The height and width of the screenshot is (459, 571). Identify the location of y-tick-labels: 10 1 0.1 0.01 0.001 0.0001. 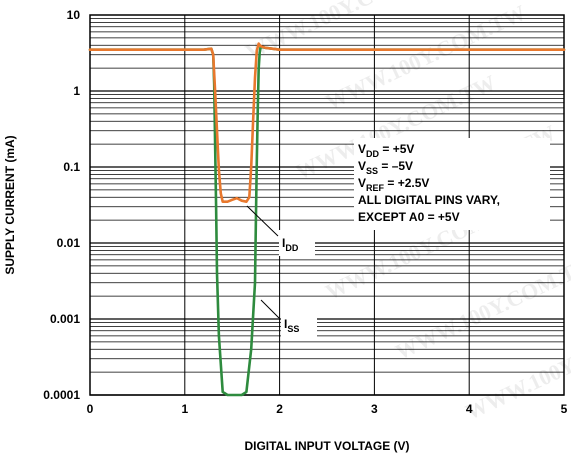
(61, 205).